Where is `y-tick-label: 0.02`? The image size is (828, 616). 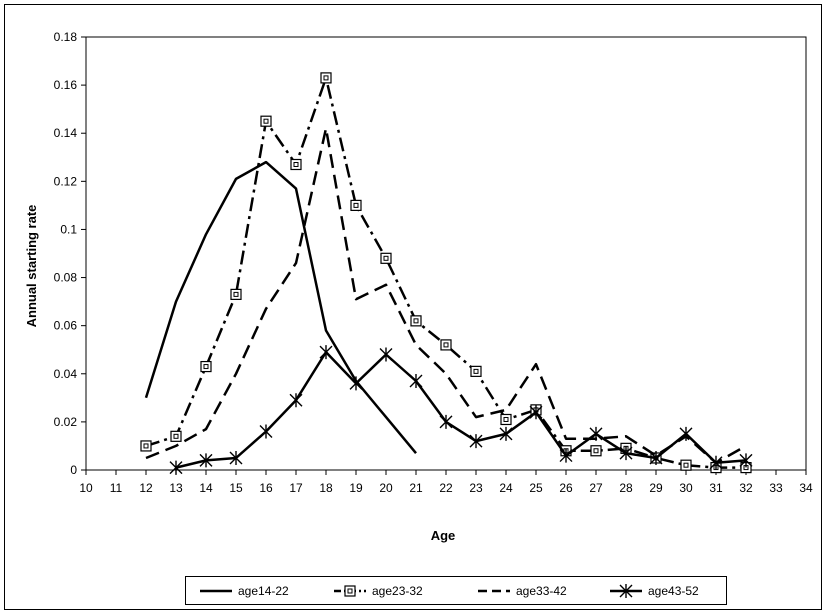 y-tick-label: 0.02 is located at coordinates (66, 422).